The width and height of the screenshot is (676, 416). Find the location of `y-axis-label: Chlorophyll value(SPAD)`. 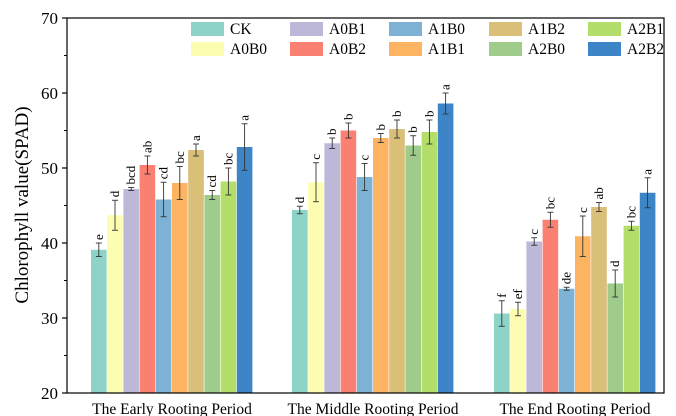

y-axis-label: Chlorophyll value(SPAD) is located at coordinates (22, 204).